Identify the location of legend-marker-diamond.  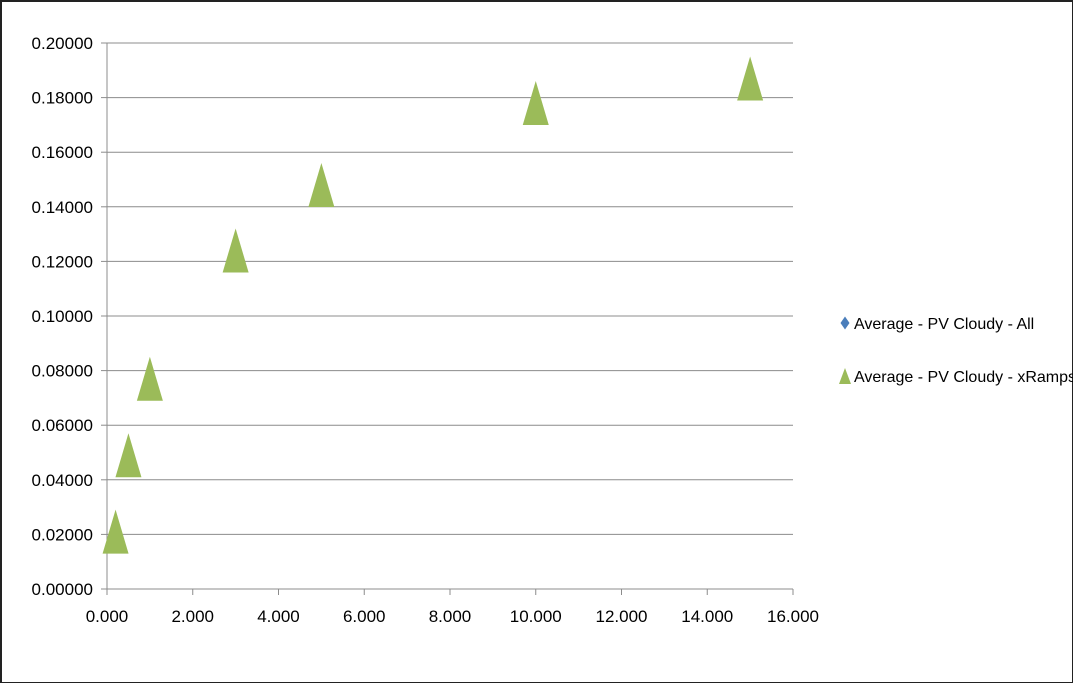
(845, 323).